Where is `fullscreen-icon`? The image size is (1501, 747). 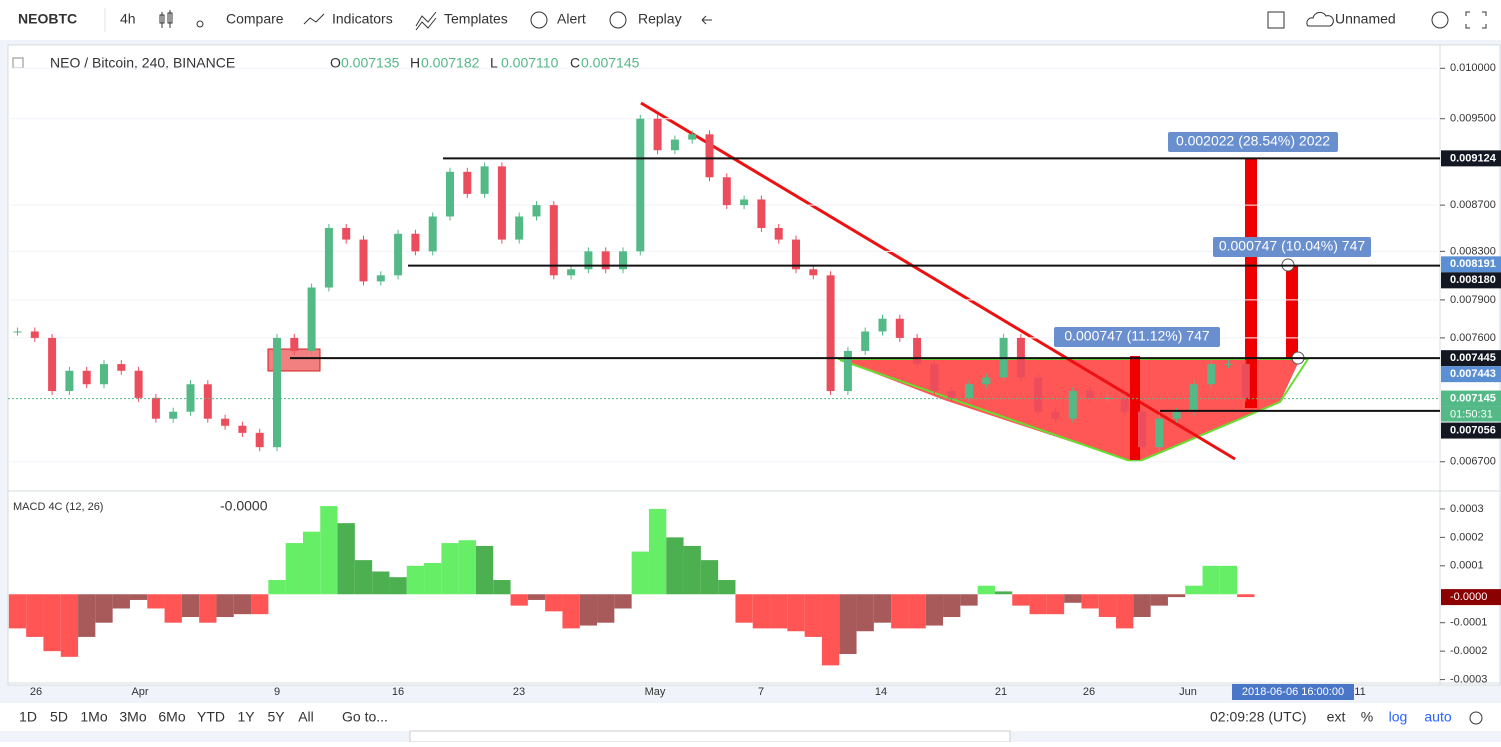 fullscreen-icon is located at coordinates (1276, 20).